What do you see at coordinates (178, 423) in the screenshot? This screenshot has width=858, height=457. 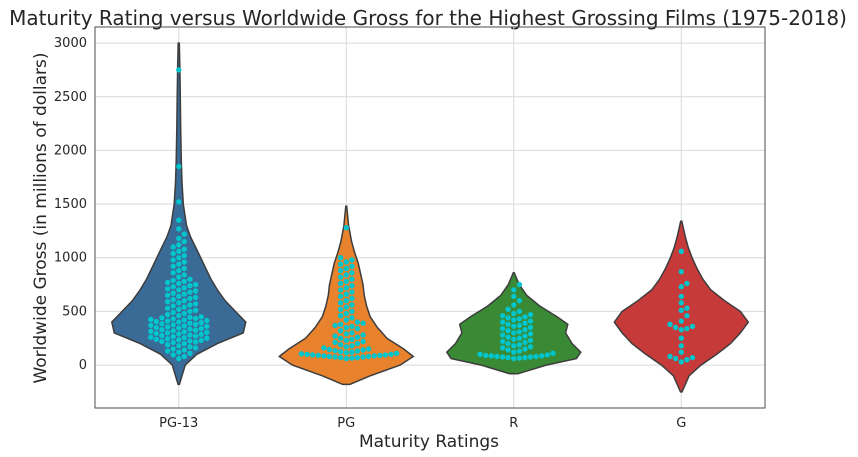 I see `x-tick-label: PG-13` at bounding box center [178, 423].